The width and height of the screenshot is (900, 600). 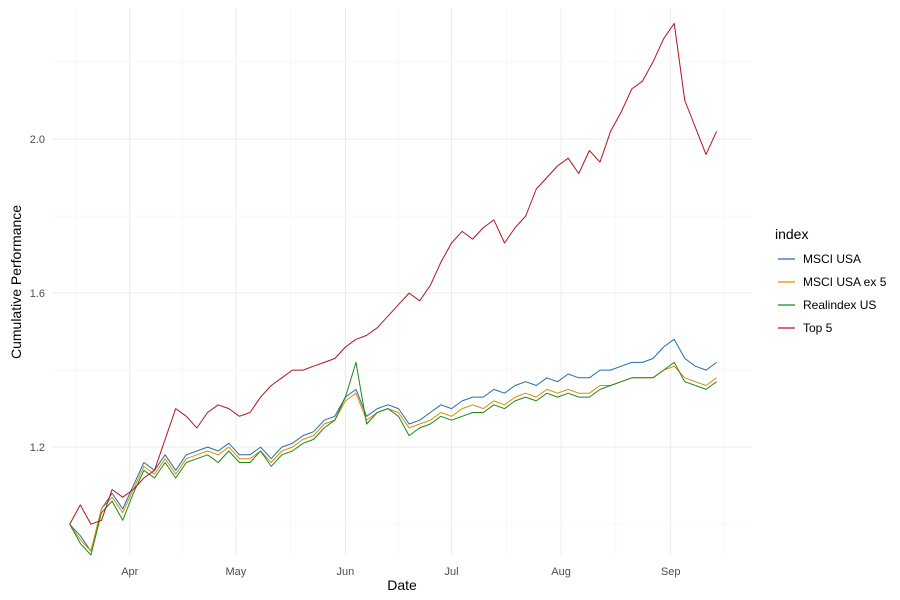 I want to click on legend-label: Top 5, so click(x=818, y=328).